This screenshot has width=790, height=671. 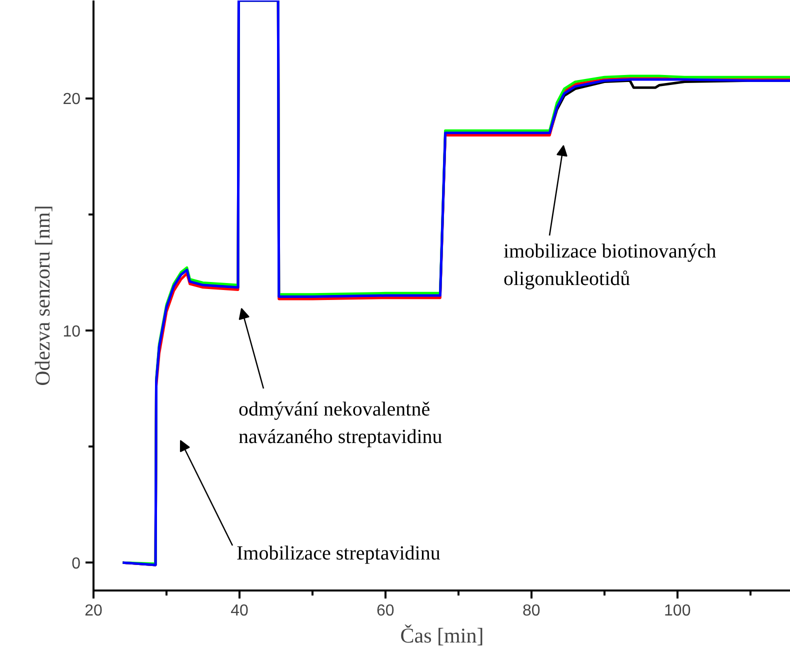 I want to click on x-axis-title: Čas [min], so click(x=442, y=636).